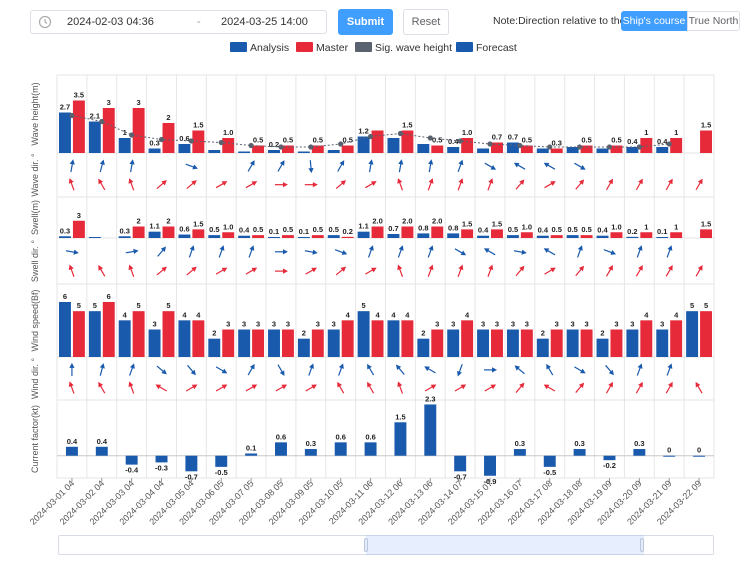  Describe the element at coordinates (616, 324) in the screenshot. I see `wind_speed-master-label: 3` at that location.